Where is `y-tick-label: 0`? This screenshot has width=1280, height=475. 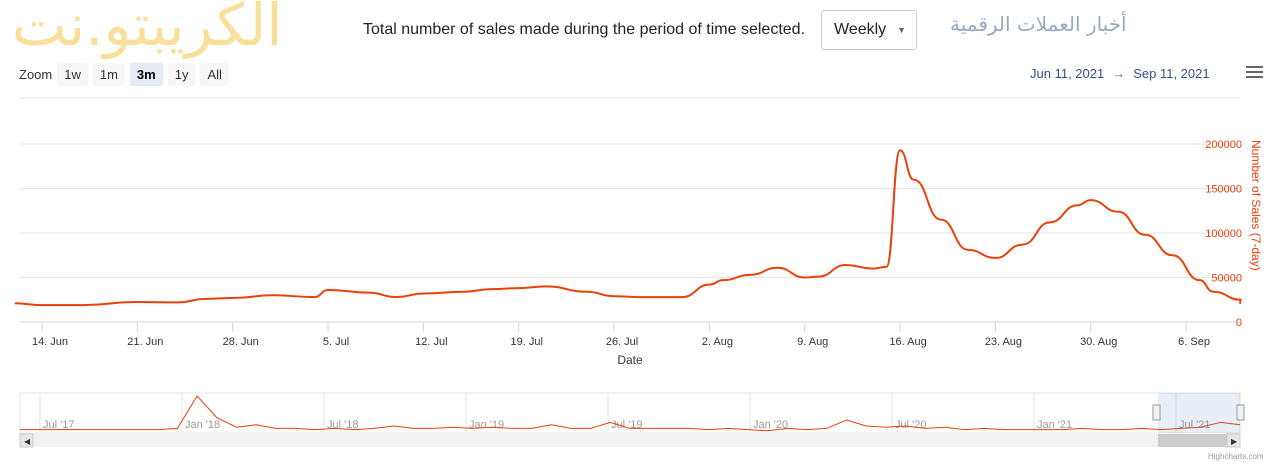 y-tick-label: 0 is located at coordinates (1239, 323).